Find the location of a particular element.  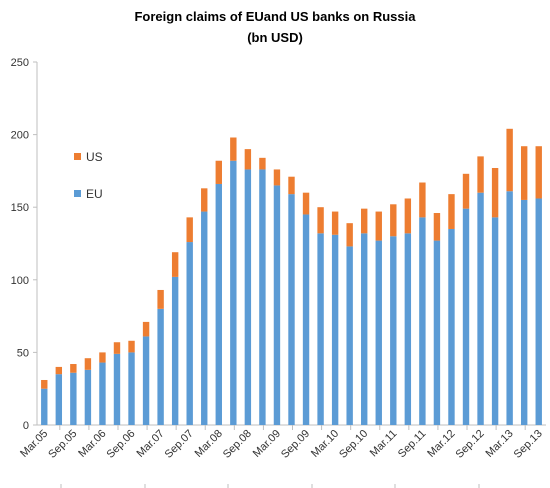

x-tick-label: Mar.10 is located at coordinates (325, 444).